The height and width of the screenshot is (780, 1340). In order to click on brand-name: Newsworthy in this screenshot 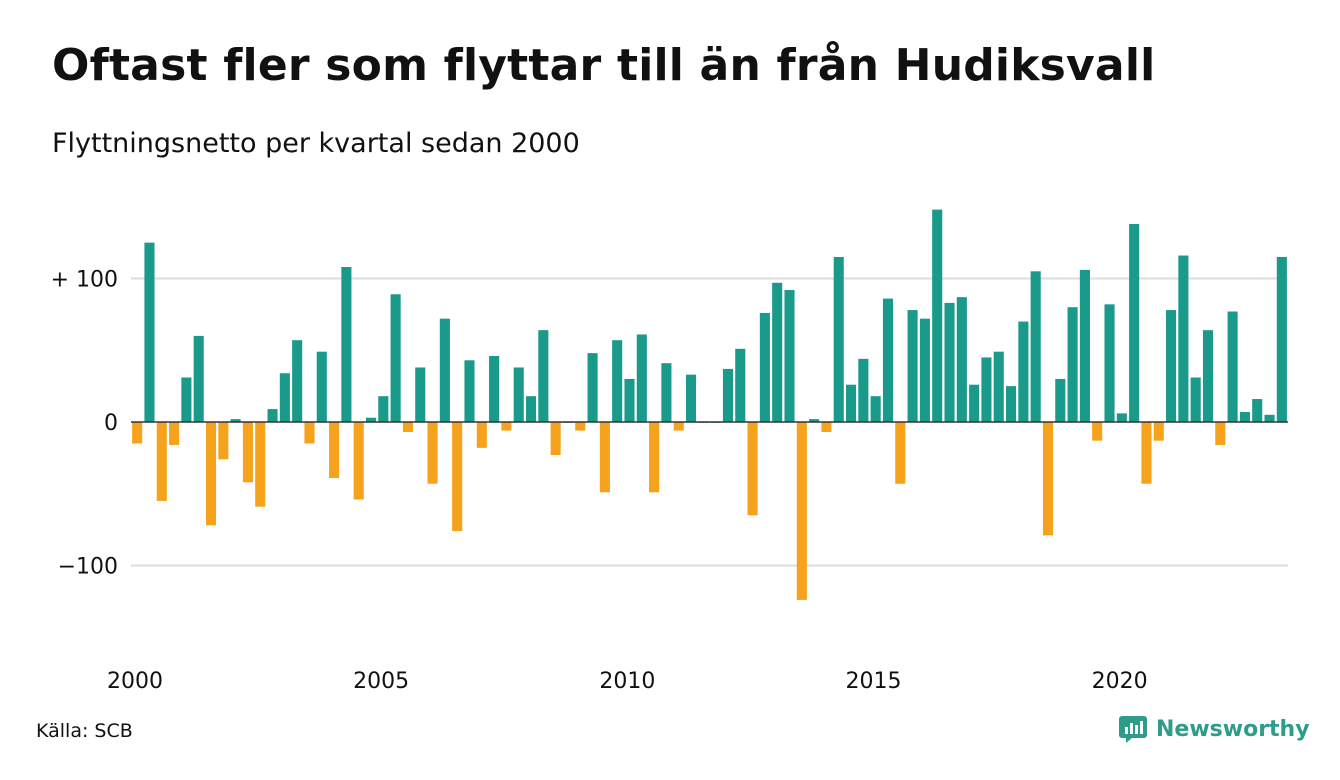, I will do `click(1233, 729)`.